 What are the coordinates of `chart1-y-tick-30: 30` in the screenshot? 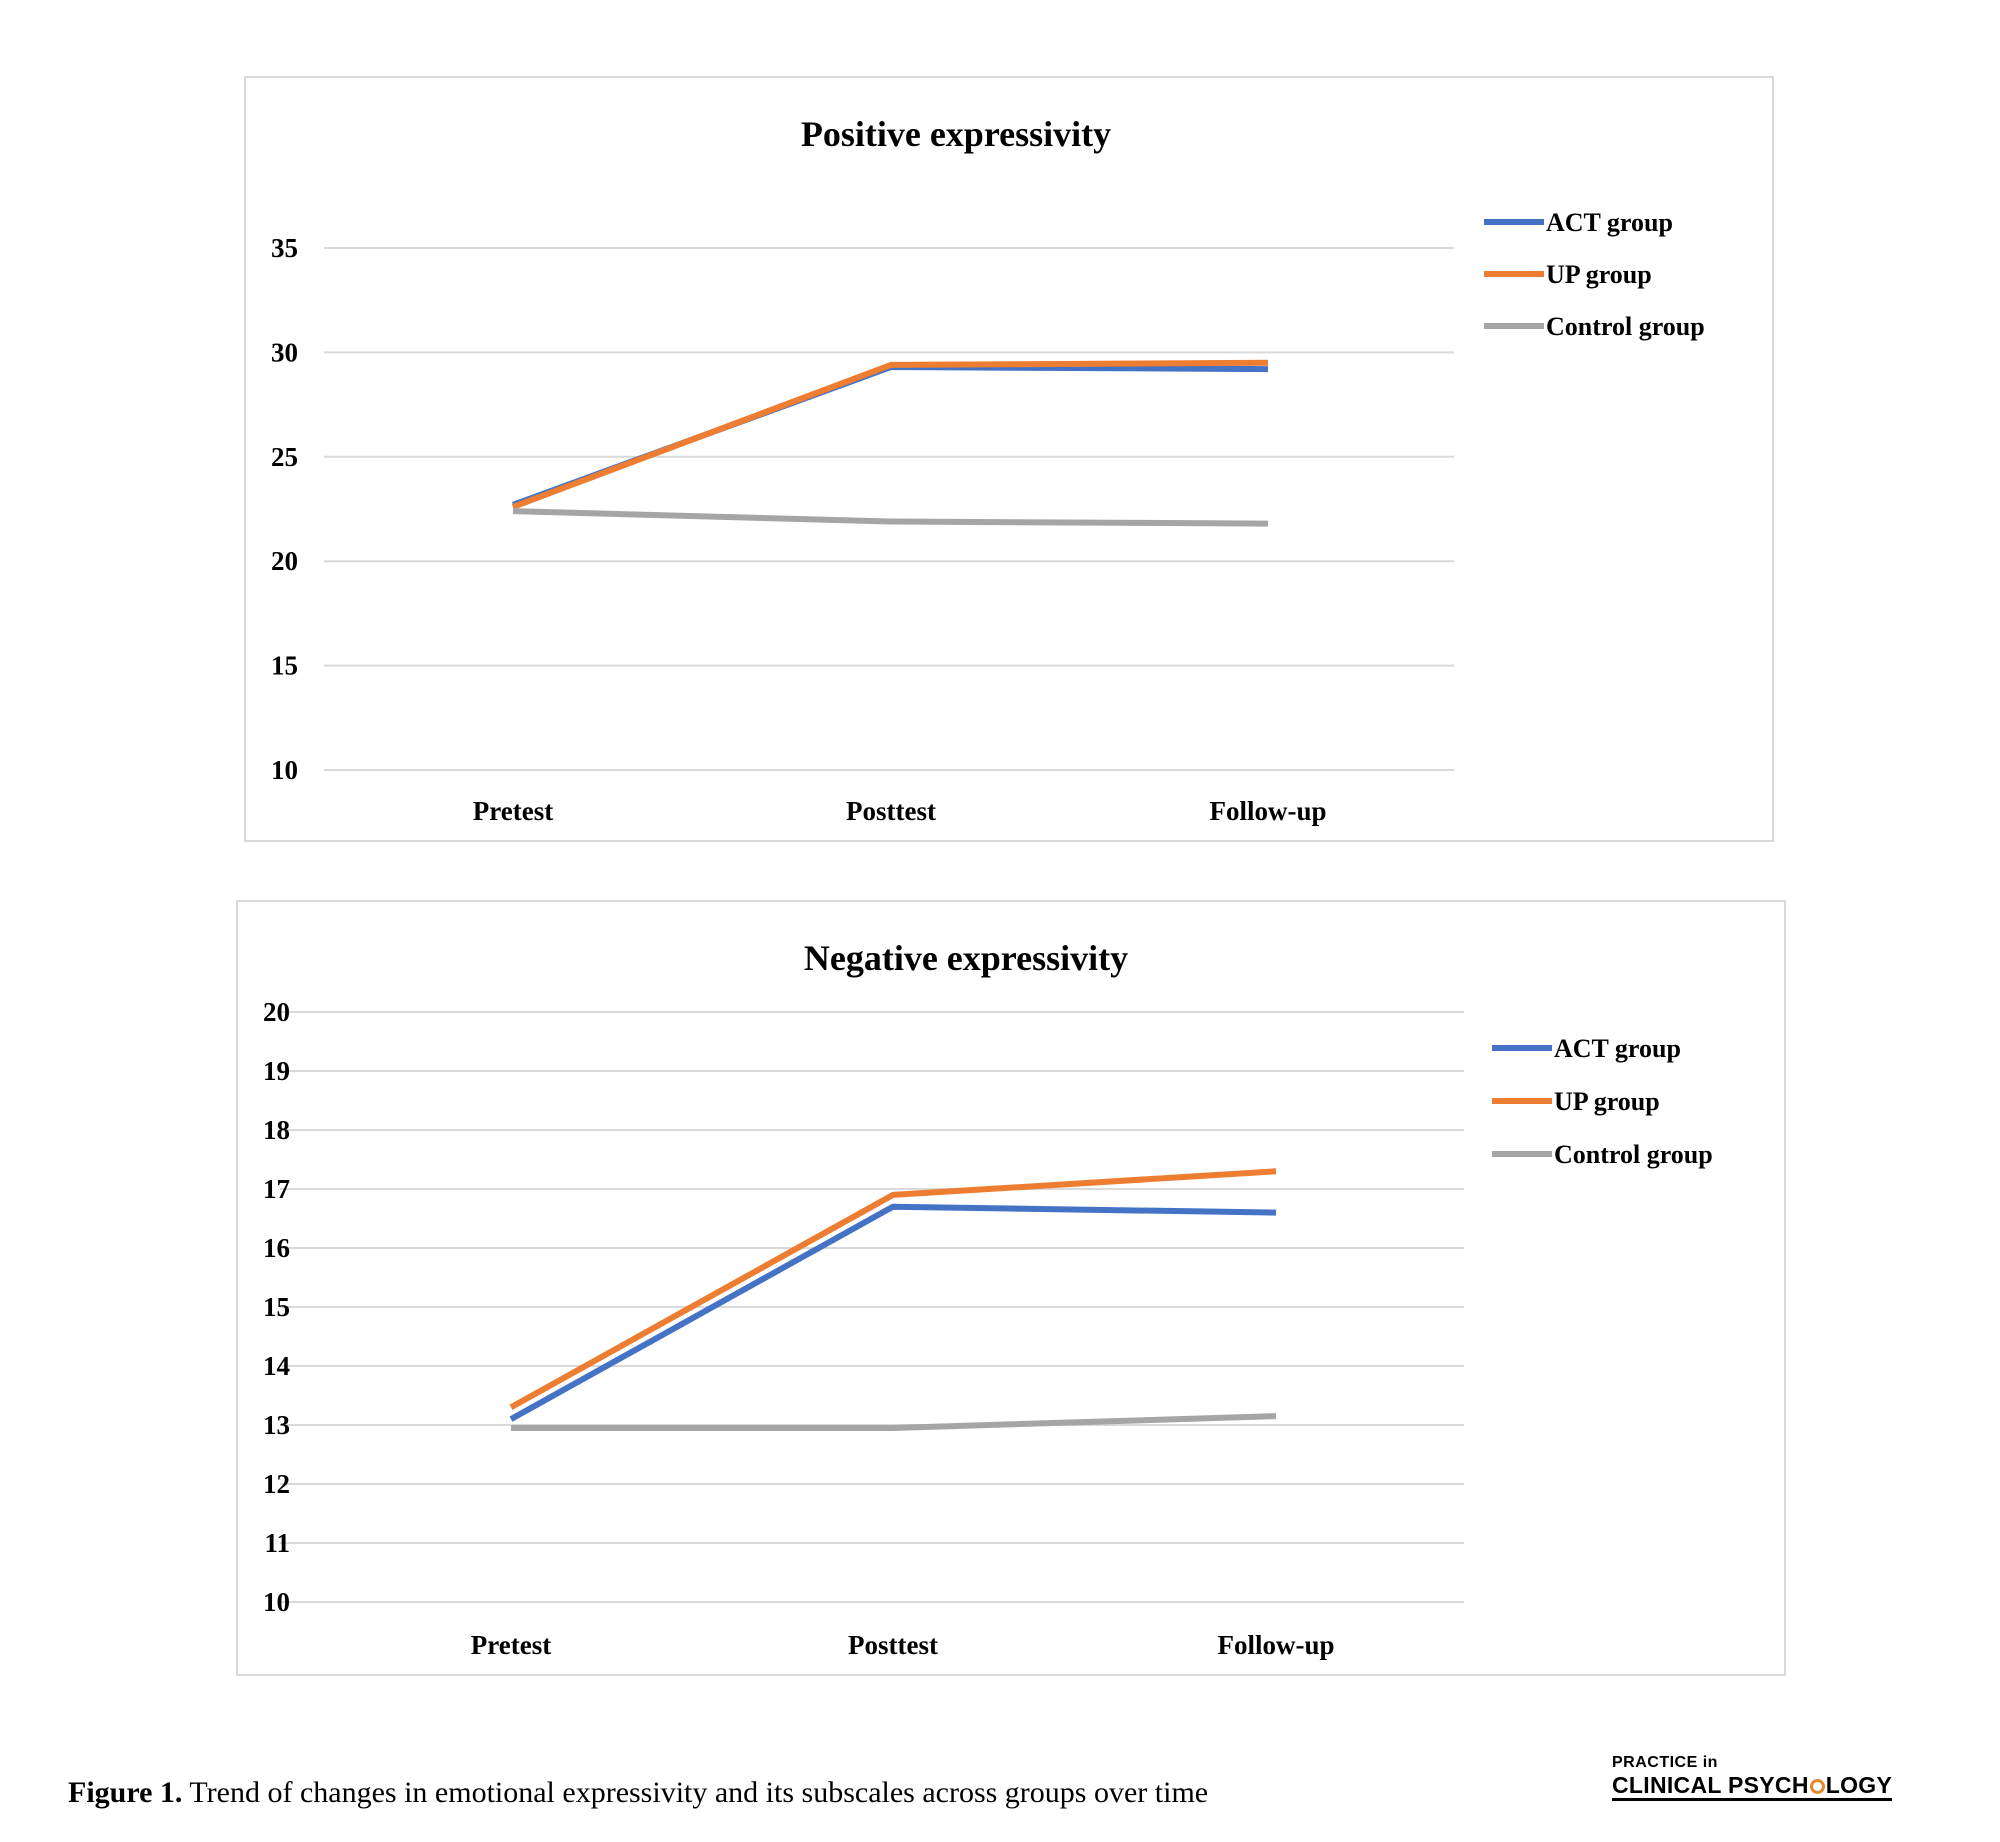 It's located at (284, 352).